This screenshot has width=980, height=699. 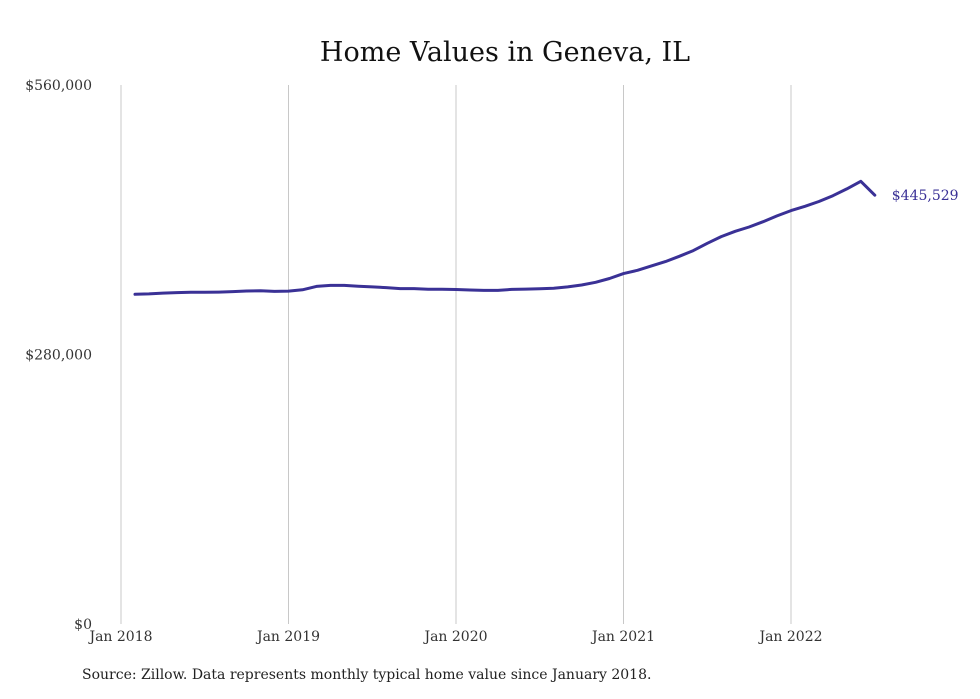 I want to click on x-tick-label: Jan 2022, so click(x=789, y=637).